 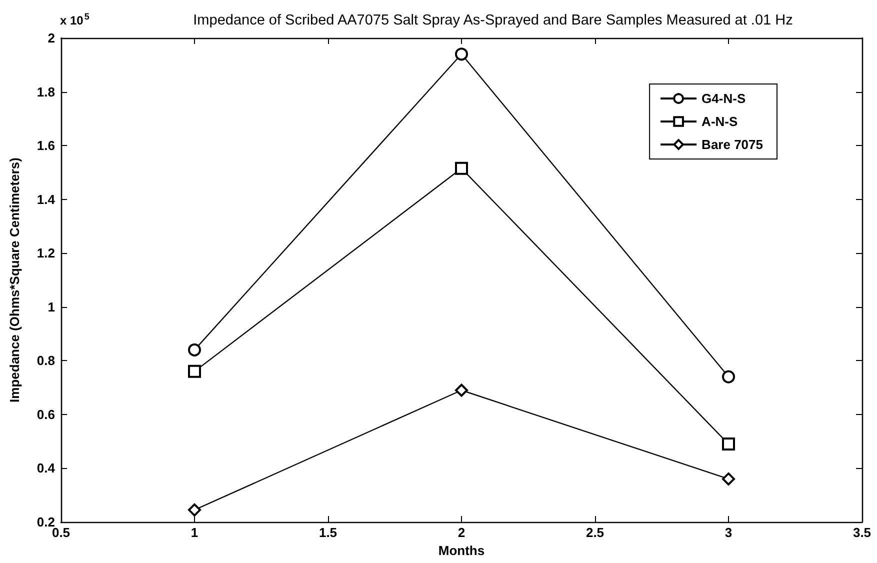 What do you see at coordinates (46, 468) in the screenshot?
I see `y-tick-label: 0.4` at bounding box center [46, 468].